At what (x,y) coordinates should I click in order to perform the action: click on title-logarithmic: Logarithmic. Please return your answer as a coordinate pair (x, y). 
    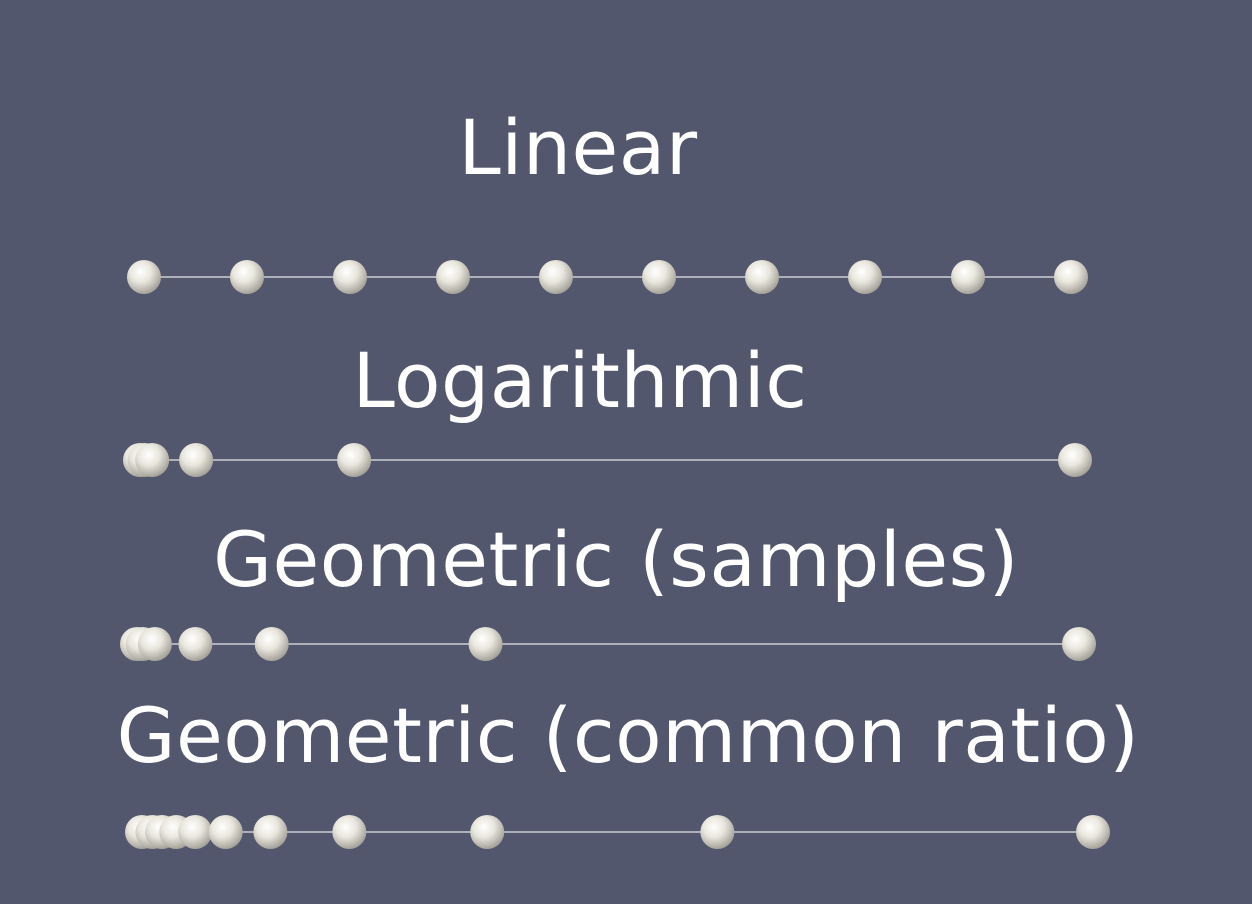
    Looking at the image, I should click on (580, 380).